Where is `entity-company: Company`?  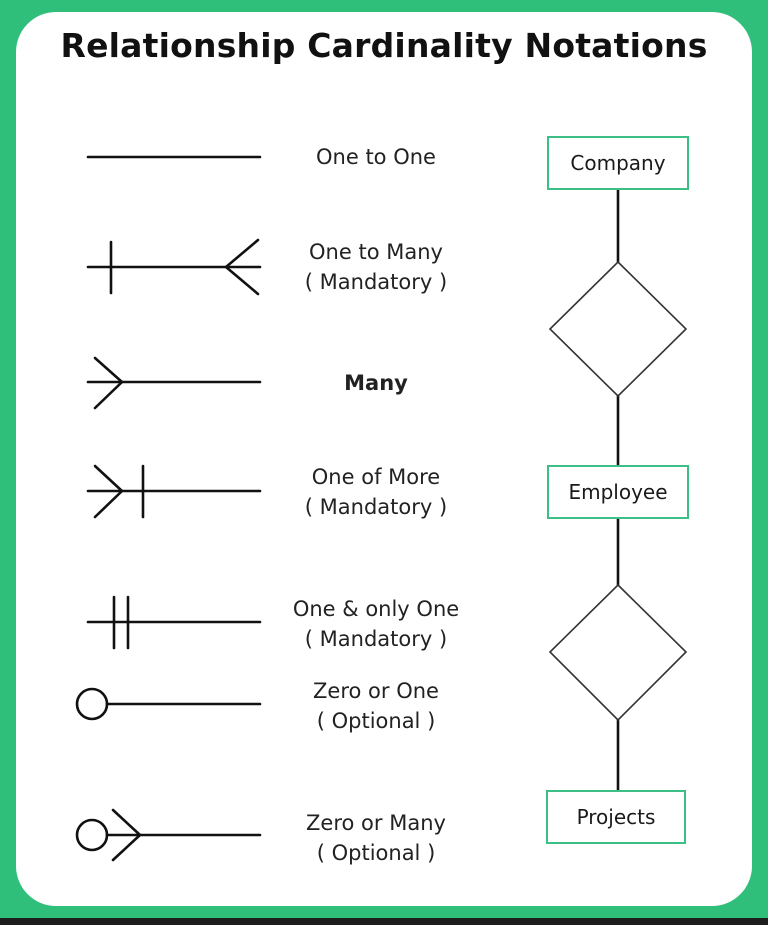 entity-company: Company is located at coordinates (618, 163).